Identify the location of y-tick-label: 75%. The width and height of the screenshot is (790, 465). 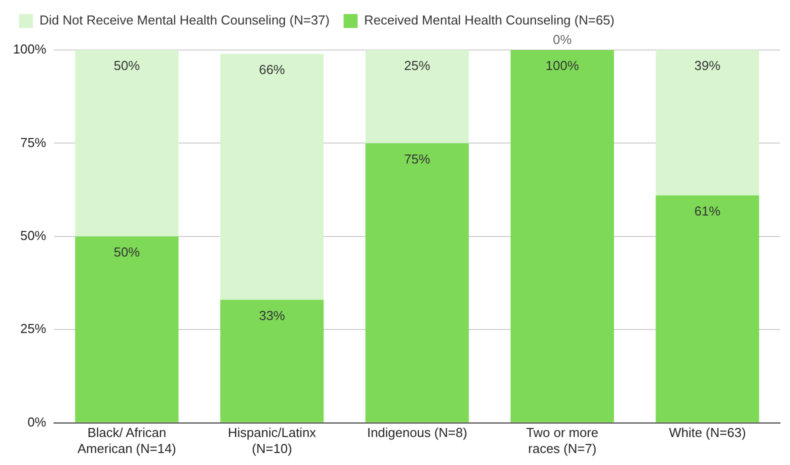
(33, 142).